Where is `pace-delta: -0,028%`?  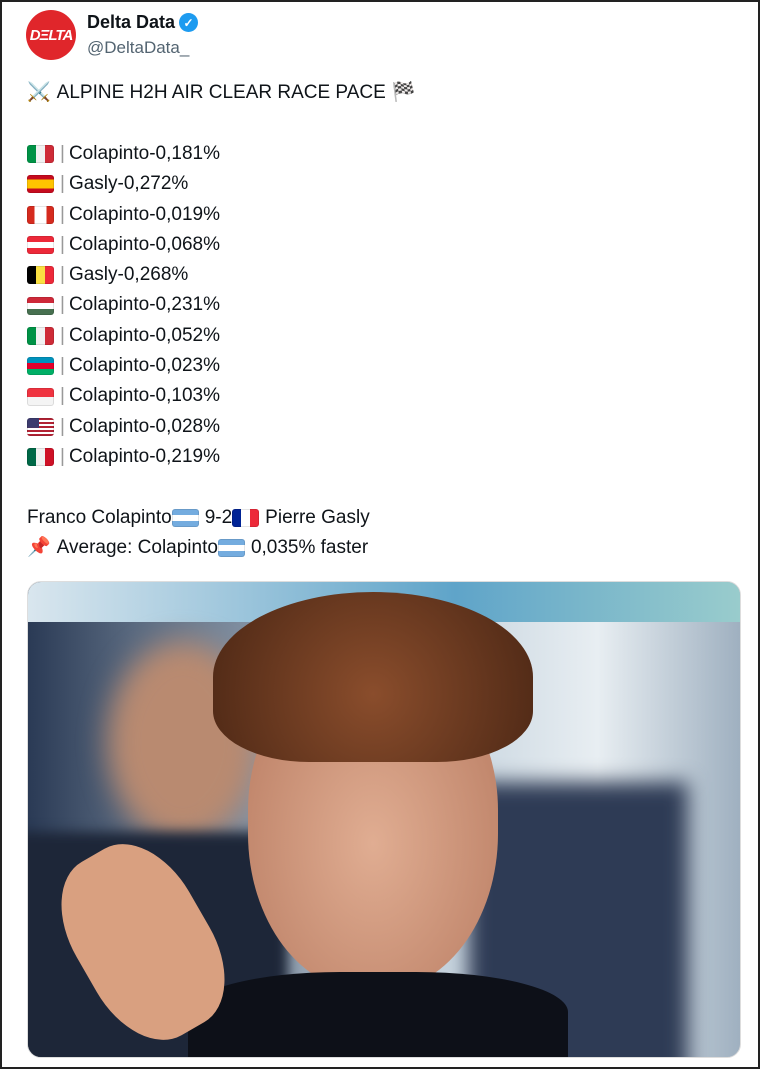 pace-delta: -0,028% is located at coordinates (184, 426).